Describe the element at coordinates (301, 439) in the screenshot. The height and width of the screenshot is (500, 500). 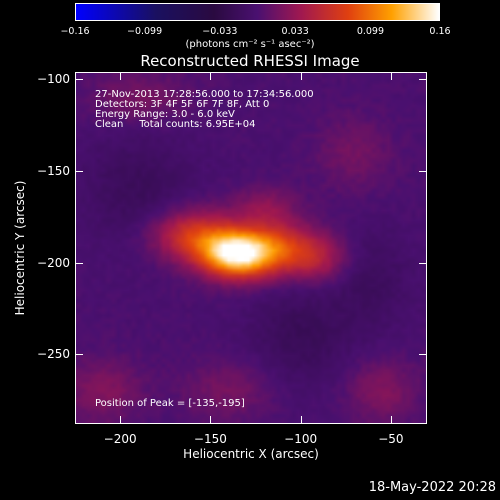
I see `x-tick-label: −100` at that location.